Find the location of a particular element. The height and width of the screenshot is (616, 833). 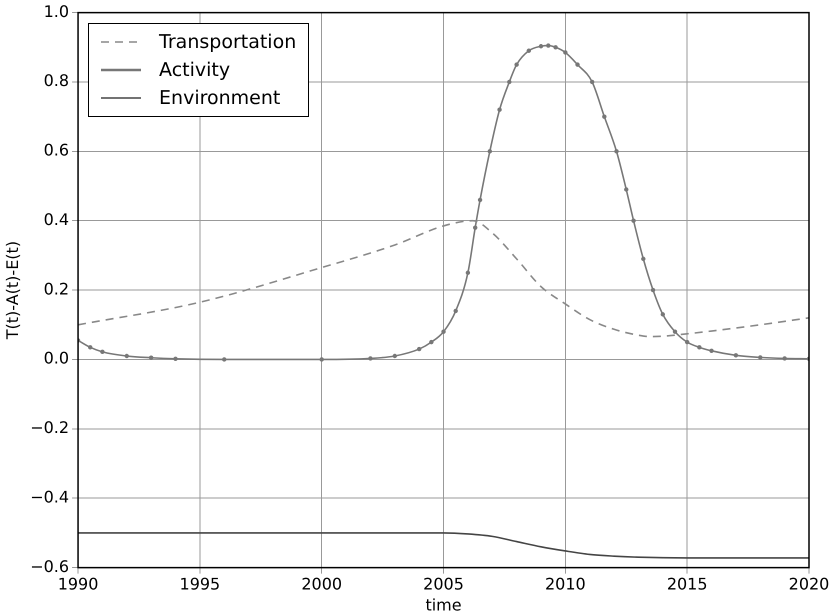

y-tick-label: 1.0 is located at coordinates (57, 11).